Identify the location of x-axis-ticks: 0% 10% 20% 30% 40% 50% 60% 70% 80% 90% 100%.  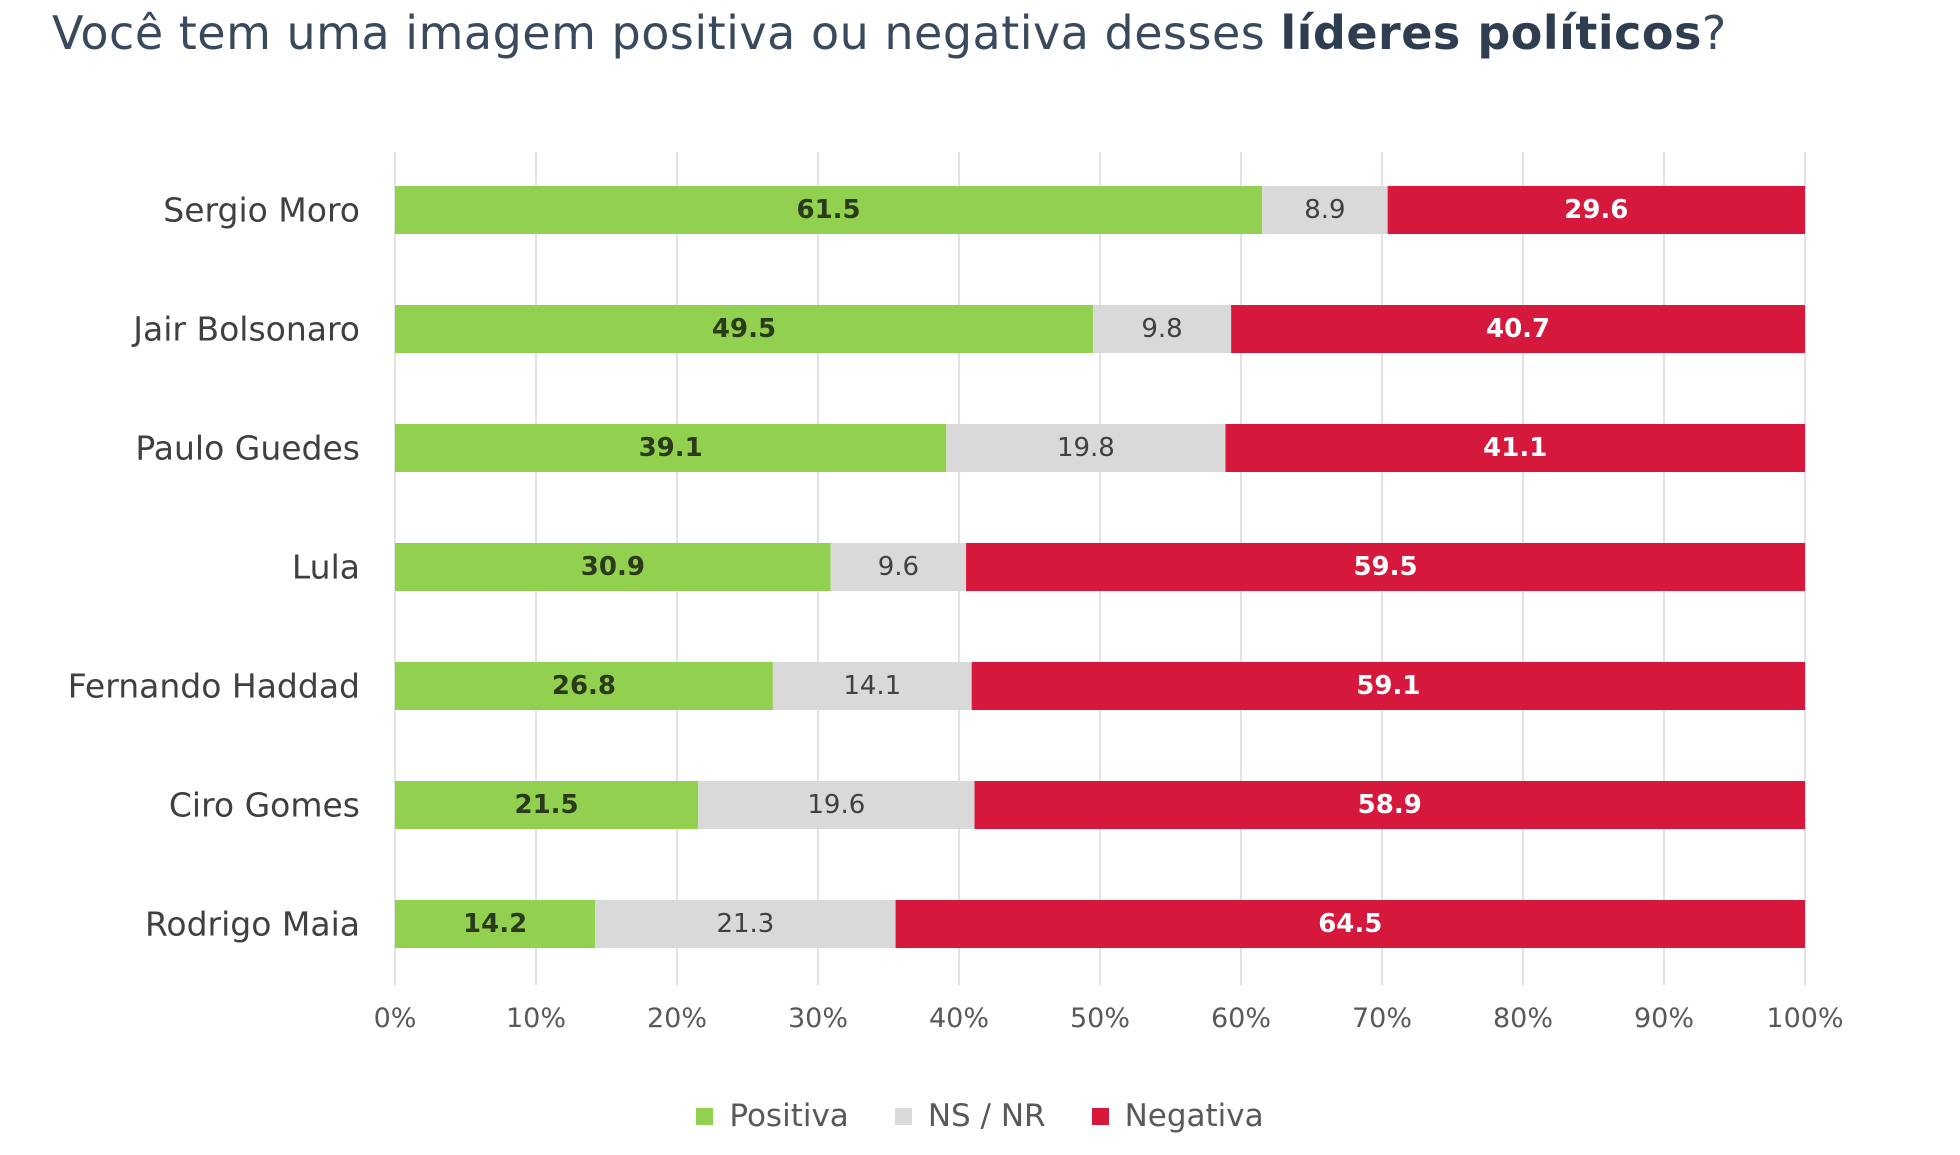
(1109, 1018).